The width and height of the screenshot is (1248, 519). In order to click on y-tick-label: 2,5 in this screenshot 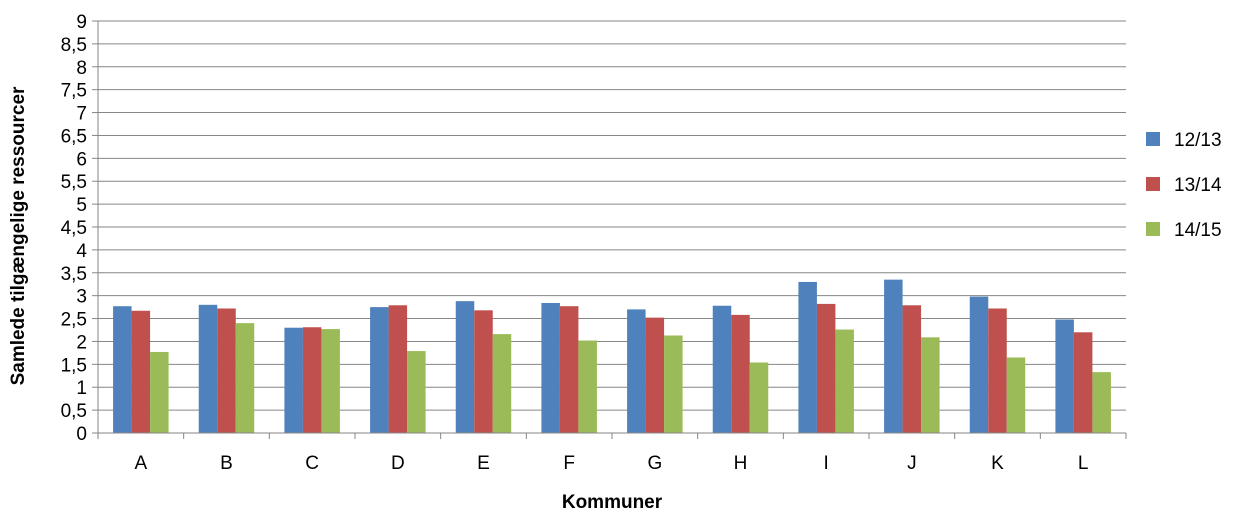, I will do `click(74, 320)`.